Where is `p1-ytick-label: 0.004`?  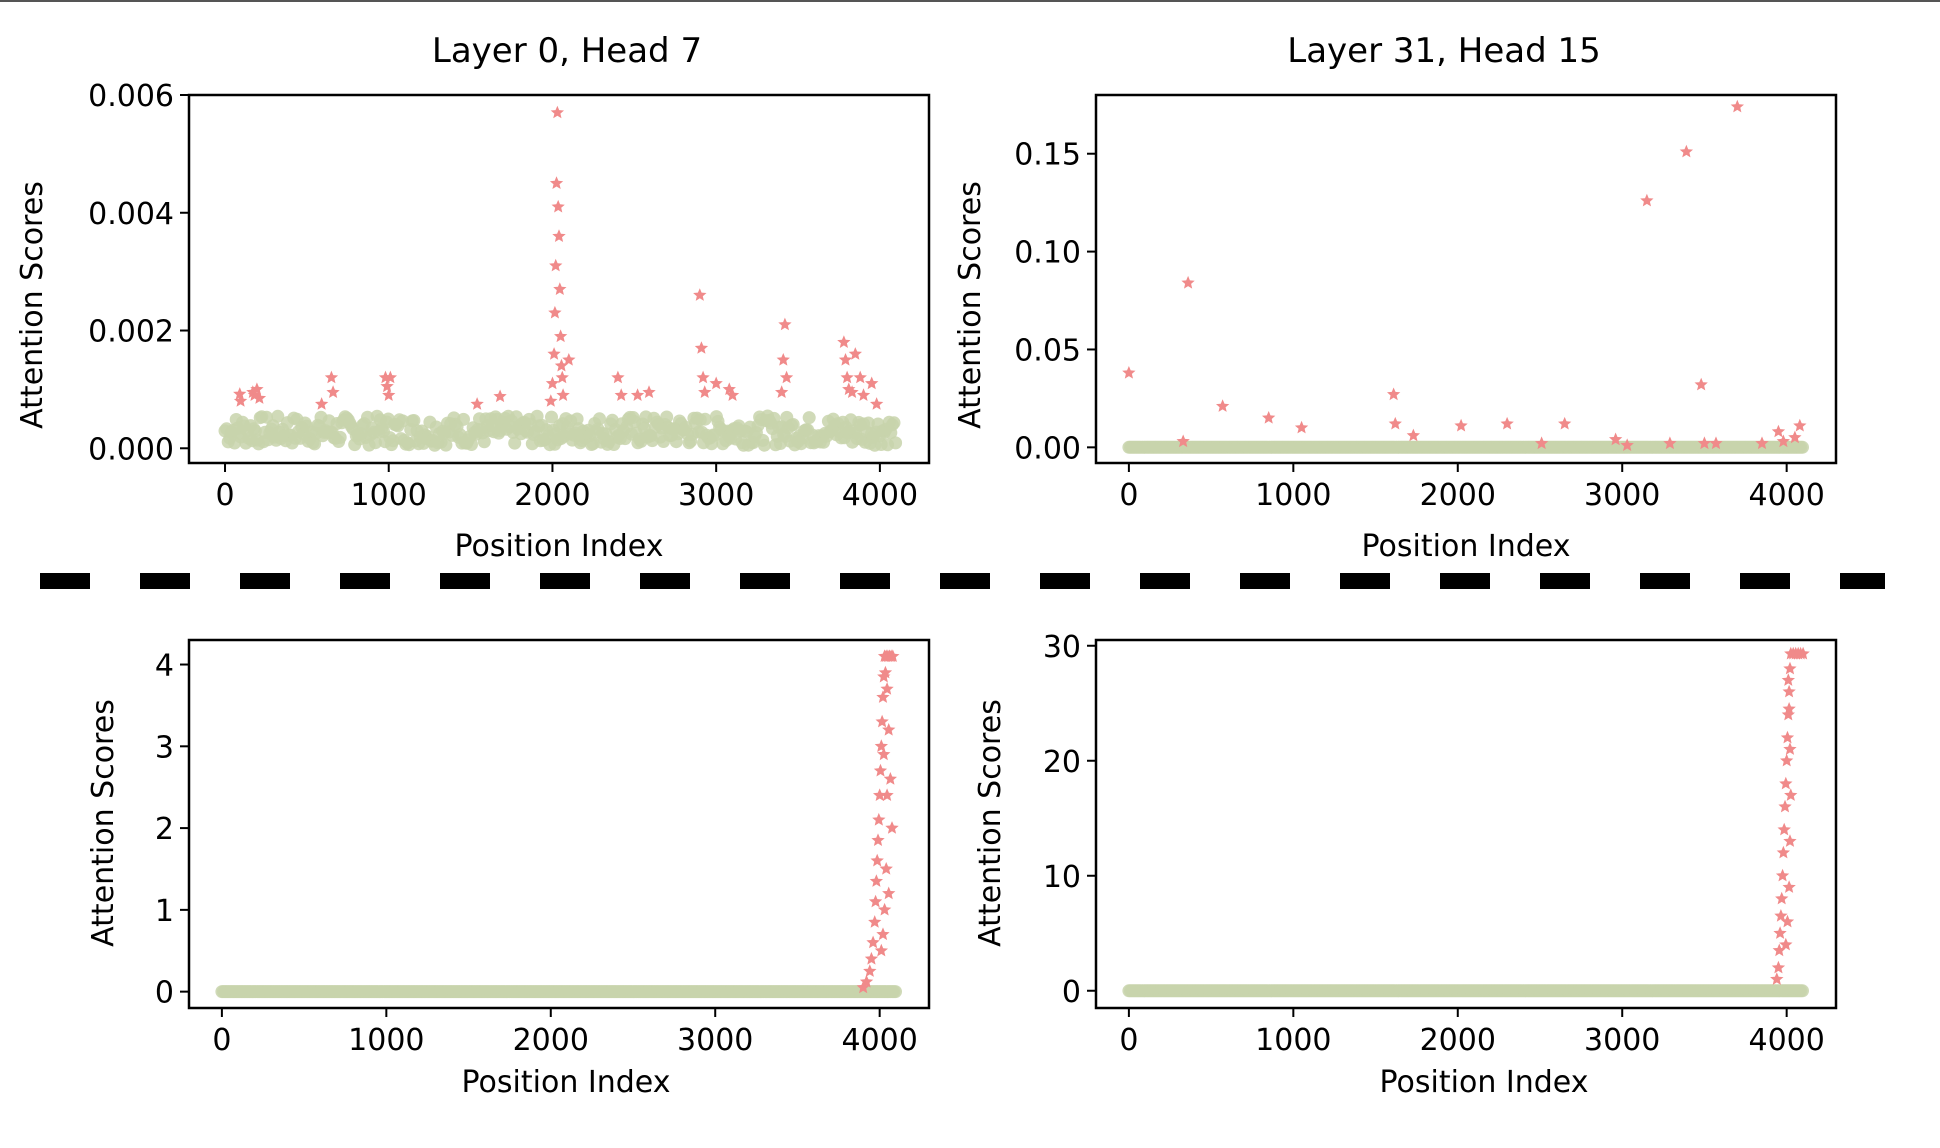
p1-ytick-label: 0.004 is located at coordinates (131, 214).